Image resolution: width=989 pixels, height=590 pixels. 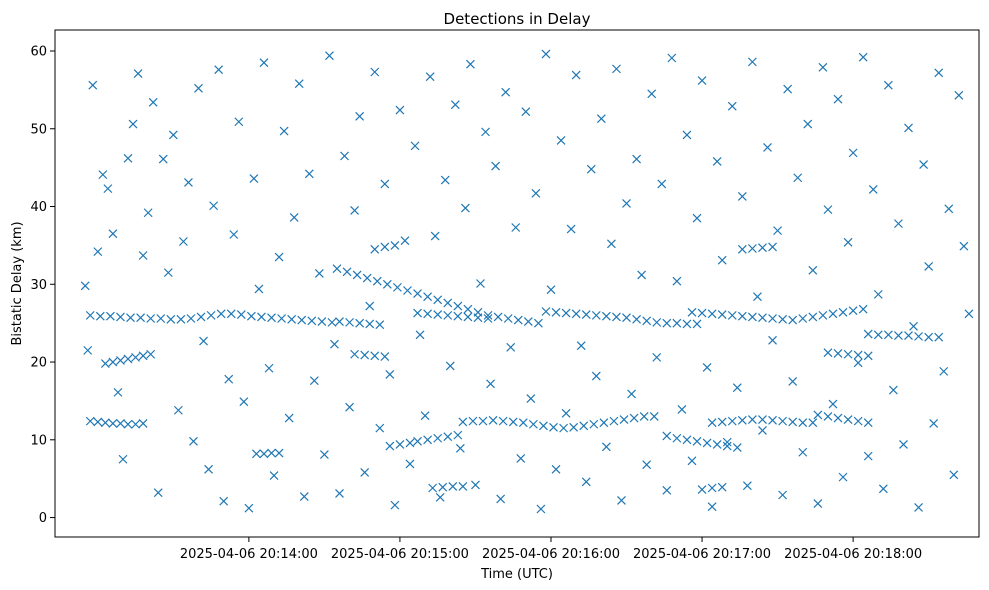 What do you see at coordinates (38, 363) in the screenshot?
I see `y-tick-label: 20` at bounding box center [38, 363].